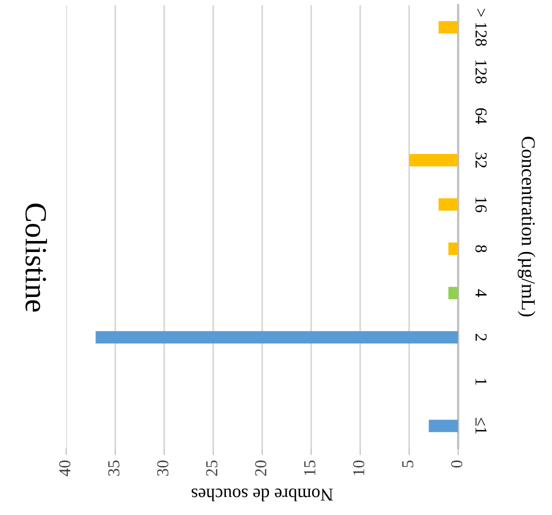 Image resolution: width=552 pixels, height=515 pixels. Describe the element at coordinates (310, 468) in the screenshot. I see `x-tick-label: 15` at that location.